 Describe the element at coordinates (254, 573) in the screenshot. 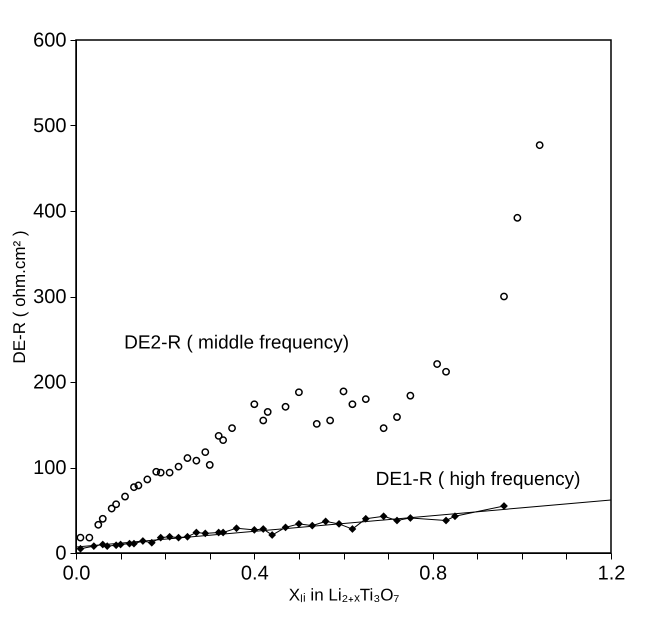

I see `x-tick-label: 0.4` at that location.